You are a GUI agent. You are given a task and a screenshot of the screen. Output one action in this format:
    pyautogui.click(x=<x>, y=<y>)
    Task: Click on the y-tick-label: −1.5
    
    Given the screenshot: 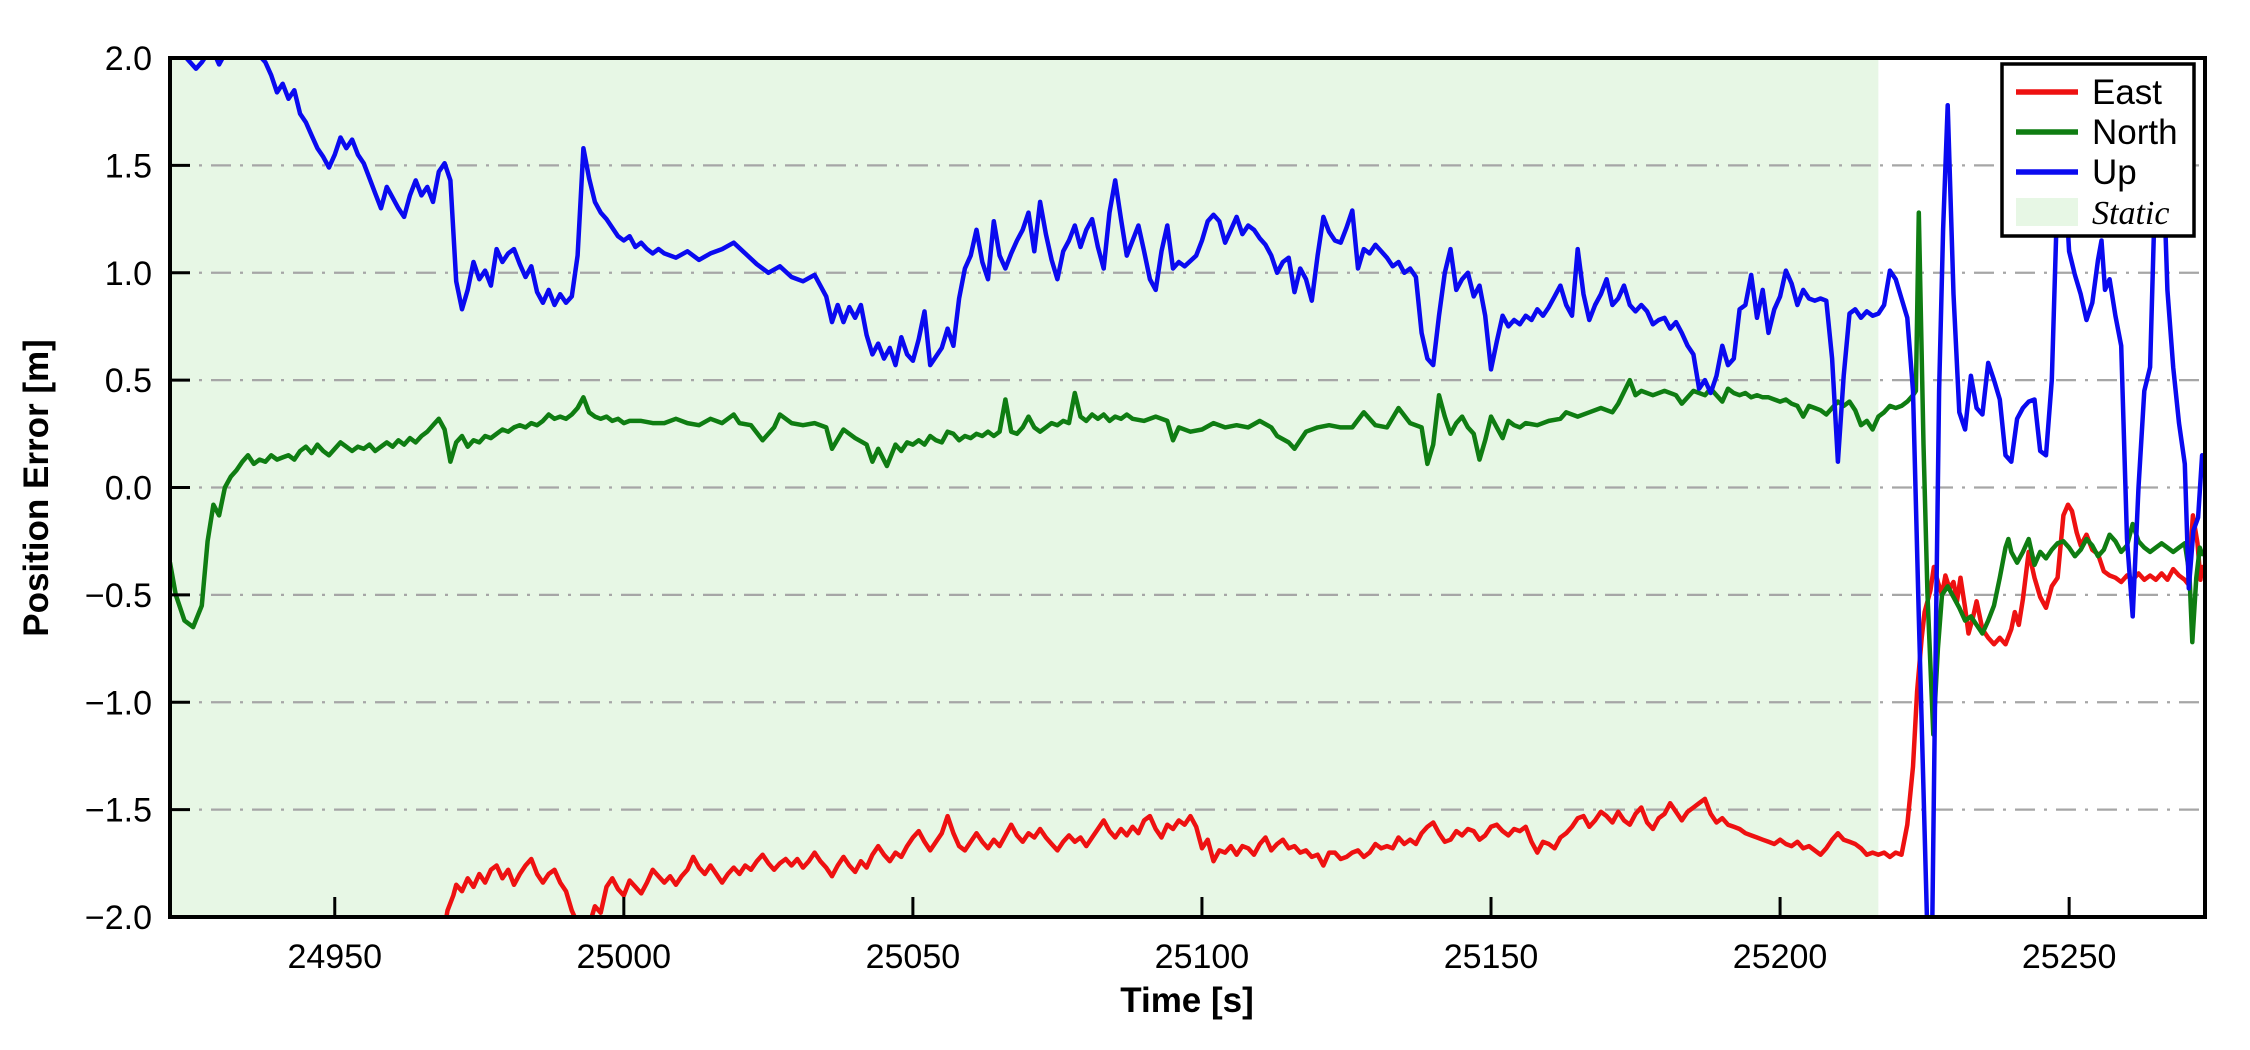 What is the action you would take?
    pyautogui.click(x=118, y=811)
    